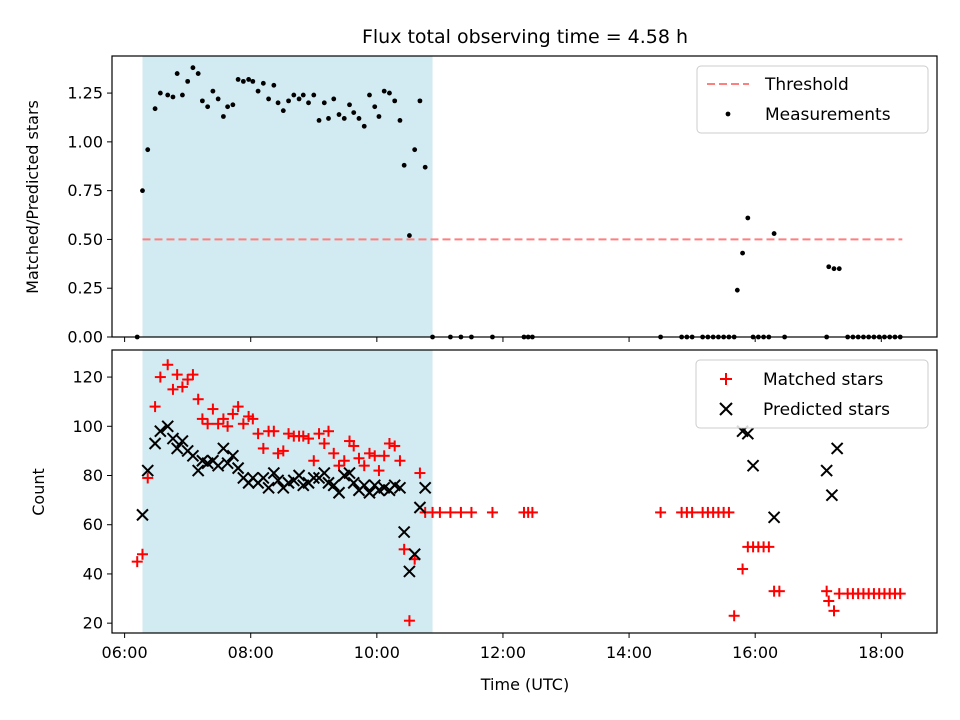 This screenshot has width=960, height=720. I want to click on y-tick-label: 0.75, so click(85, 190).